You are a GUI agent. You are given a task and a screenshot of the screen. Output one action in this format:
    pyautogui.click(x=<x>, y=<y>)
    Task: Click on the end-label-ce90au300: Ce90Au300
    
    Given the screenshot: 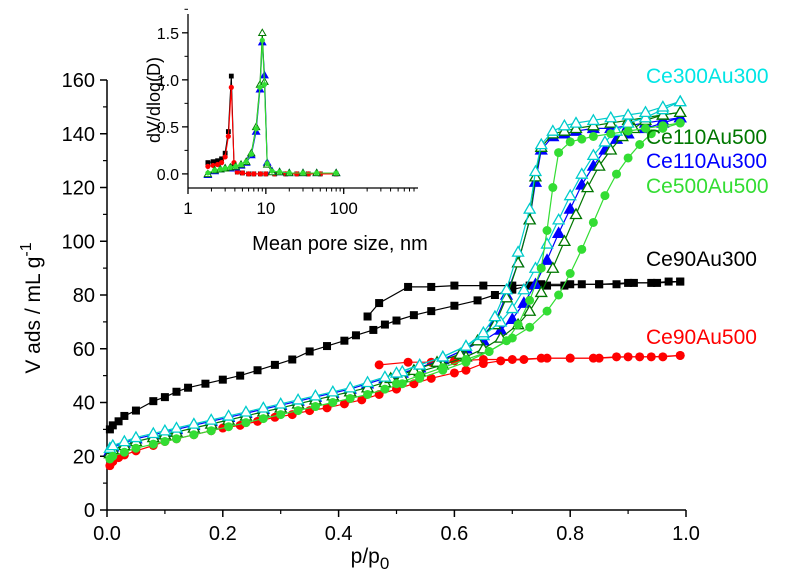 What is the action you would take?
    pyautogui.click(x=701, y=259)
    